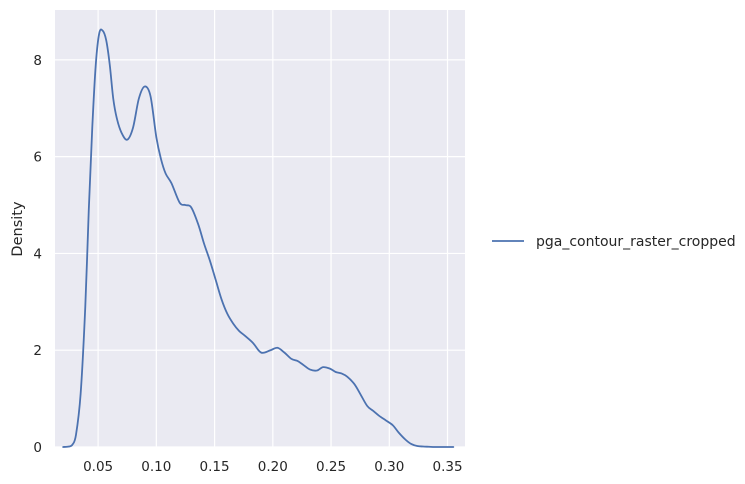 The height and width of the screenshot is (484, 745). Describe the element at coordinates (447, 467) in the screenshot. I see `x-tick-label: 0.35` at that location.